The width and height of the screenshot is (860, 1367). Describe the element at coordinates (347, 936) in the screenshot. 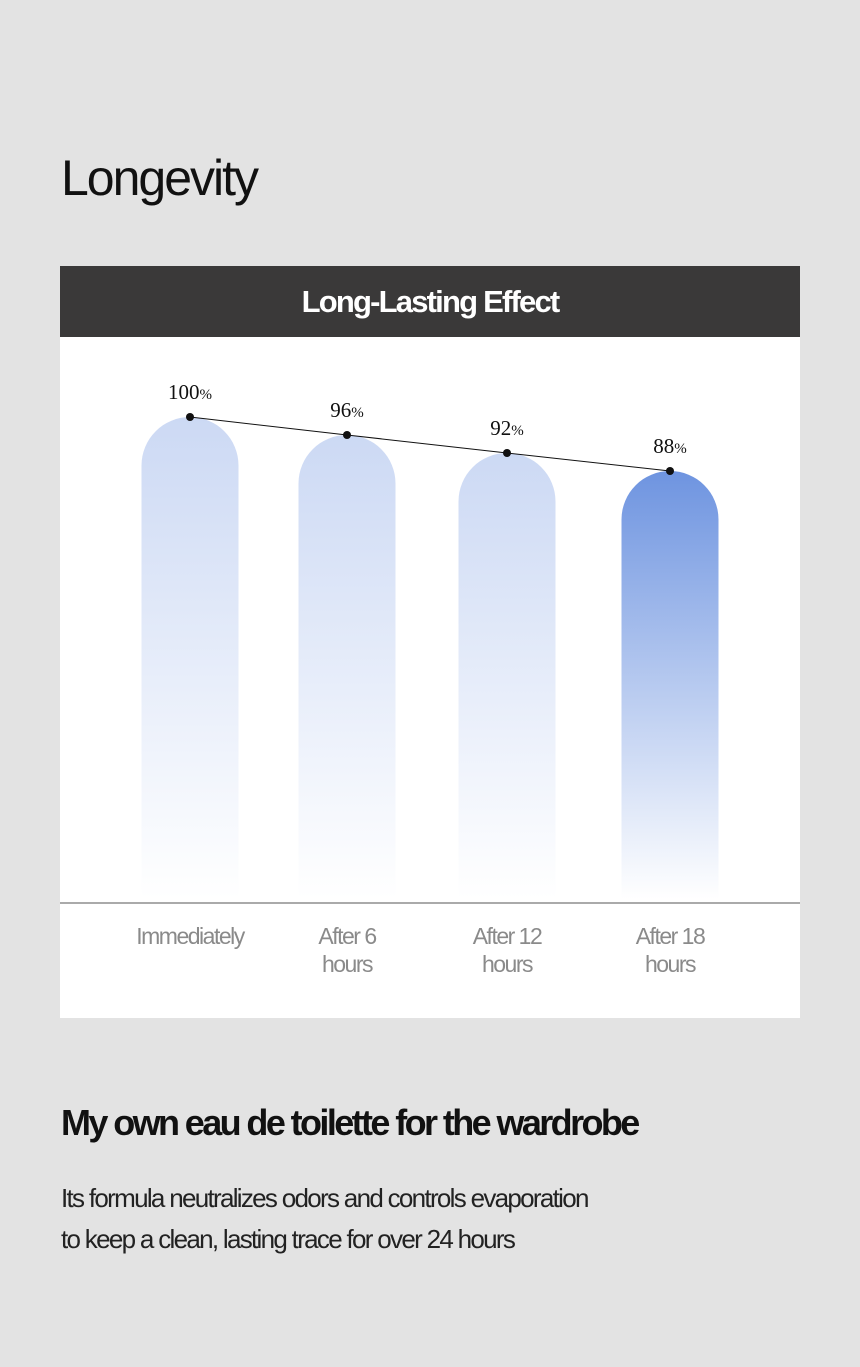

I see `x-tick-label-line: After 6` at that location.